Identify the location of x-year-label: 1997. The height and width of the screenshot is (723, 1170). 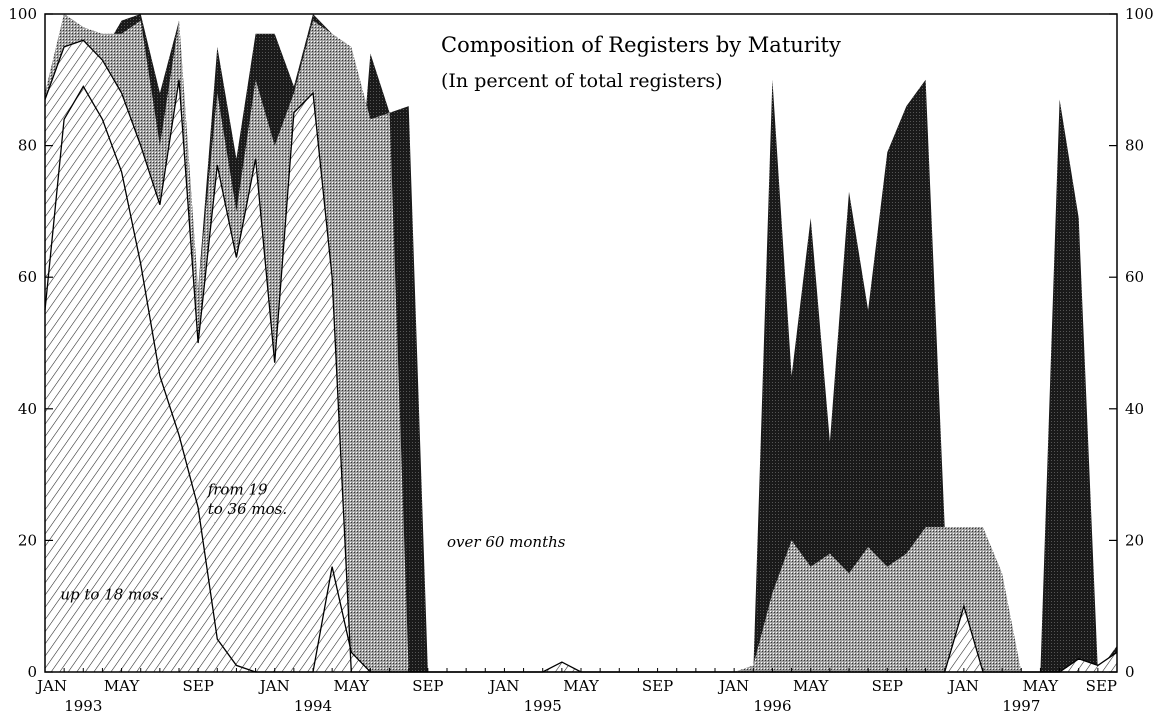
(1021, 706).